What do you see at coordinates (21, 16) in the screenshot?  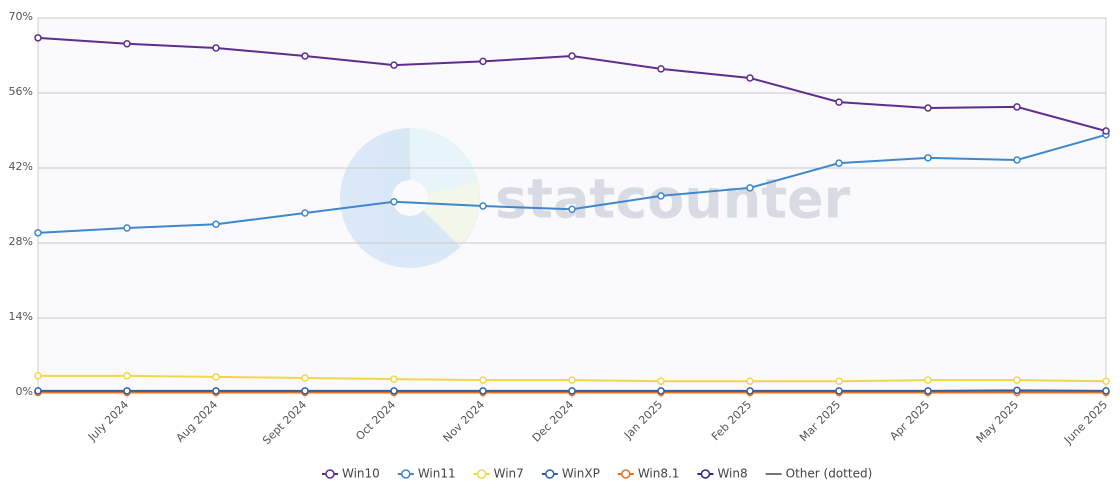 I see `y-tick-label: 70%` at bounding box center [21, 16].